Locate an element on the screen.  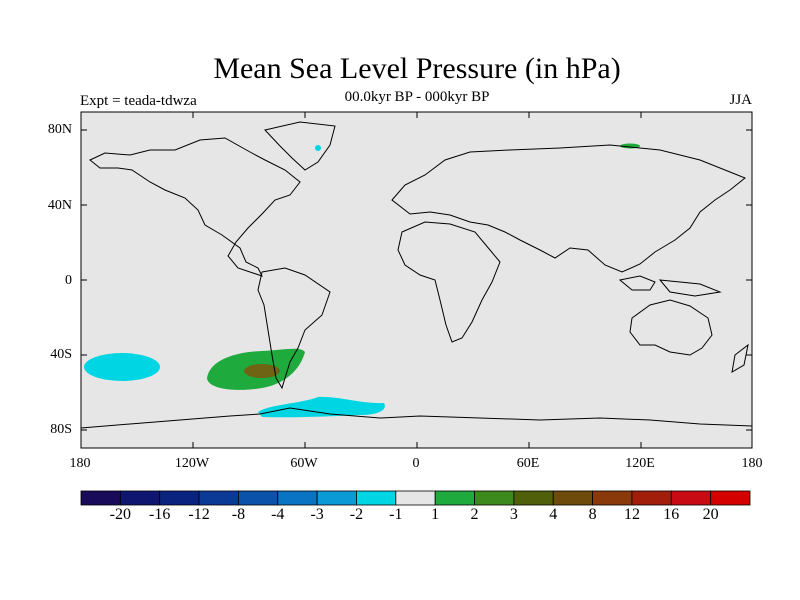
colorbar-tick-label: 4 is located at coordinates (553, 514).